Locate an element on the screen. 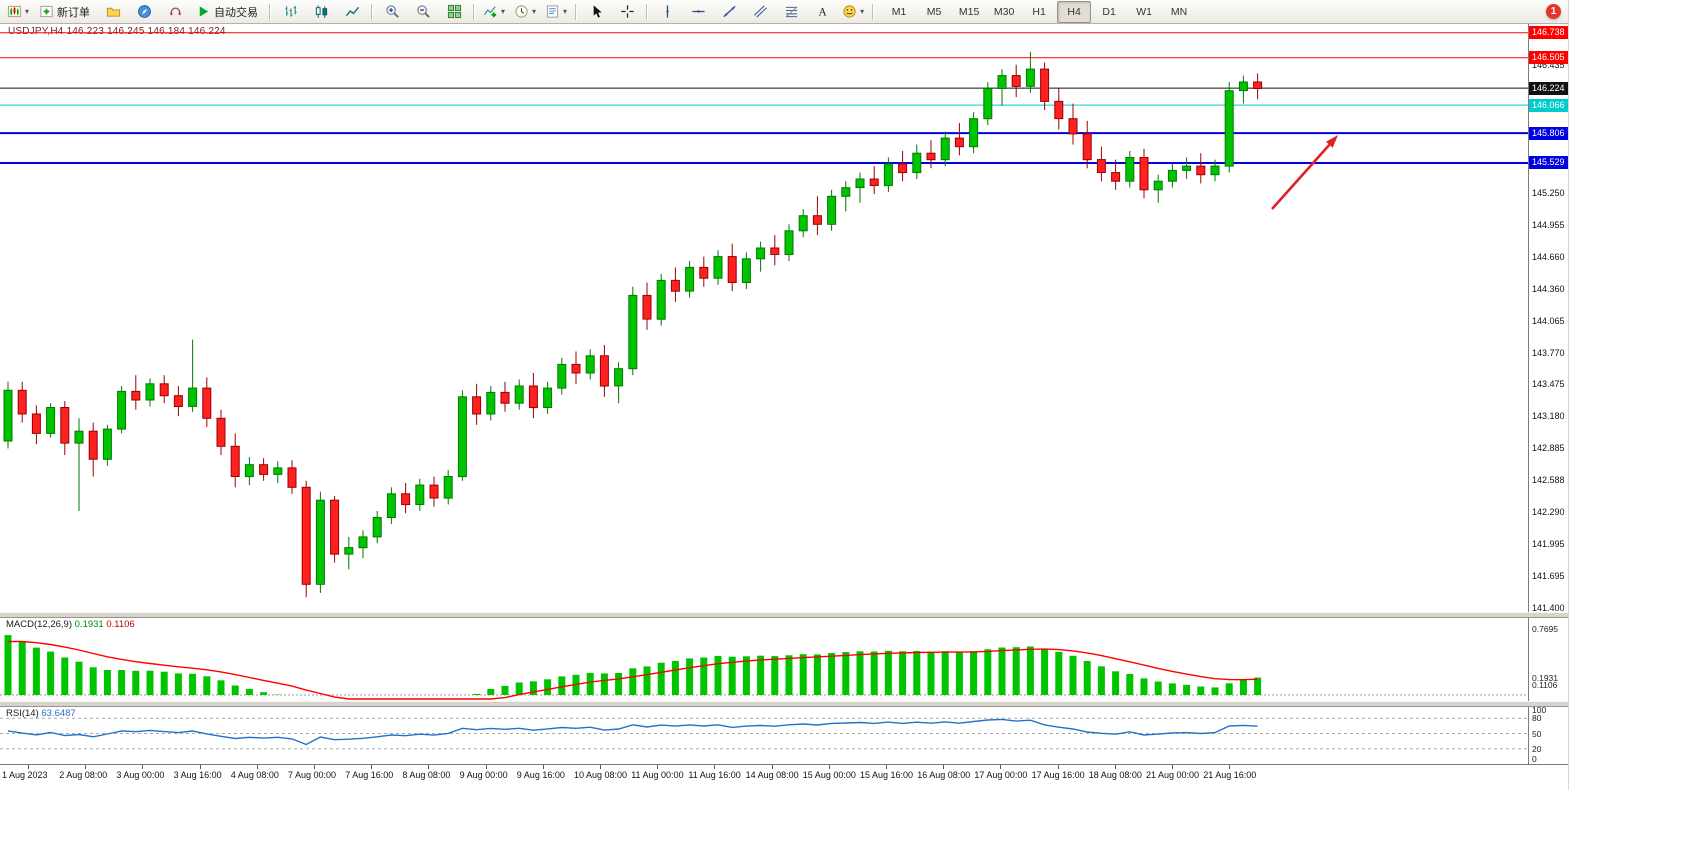  macd-panel: MACD(12,26,9) 0.1931 0.1106 is located at coordinates (764, 658).